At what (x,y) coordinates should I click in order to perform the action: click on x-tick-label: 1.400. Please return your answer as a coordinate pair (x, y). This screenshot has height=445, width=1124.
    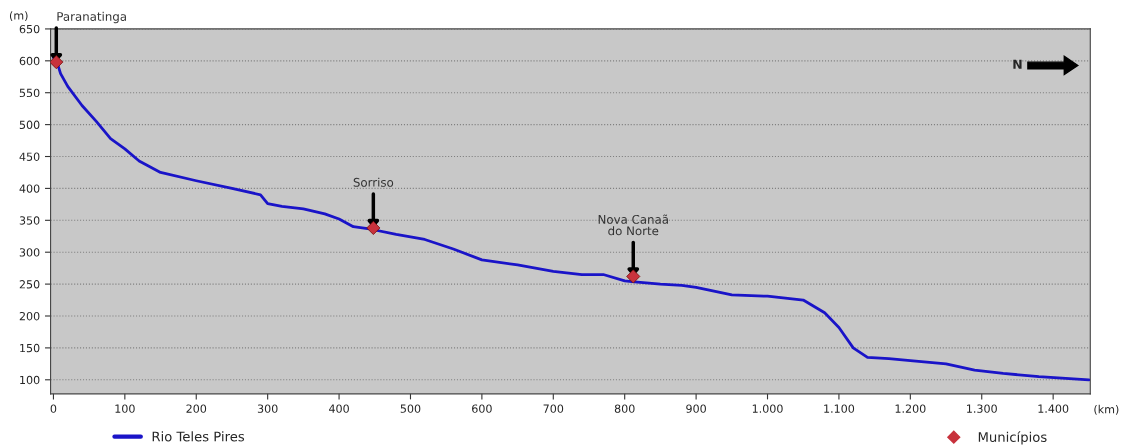
    Looking at the image, I should click on (1053, 408).